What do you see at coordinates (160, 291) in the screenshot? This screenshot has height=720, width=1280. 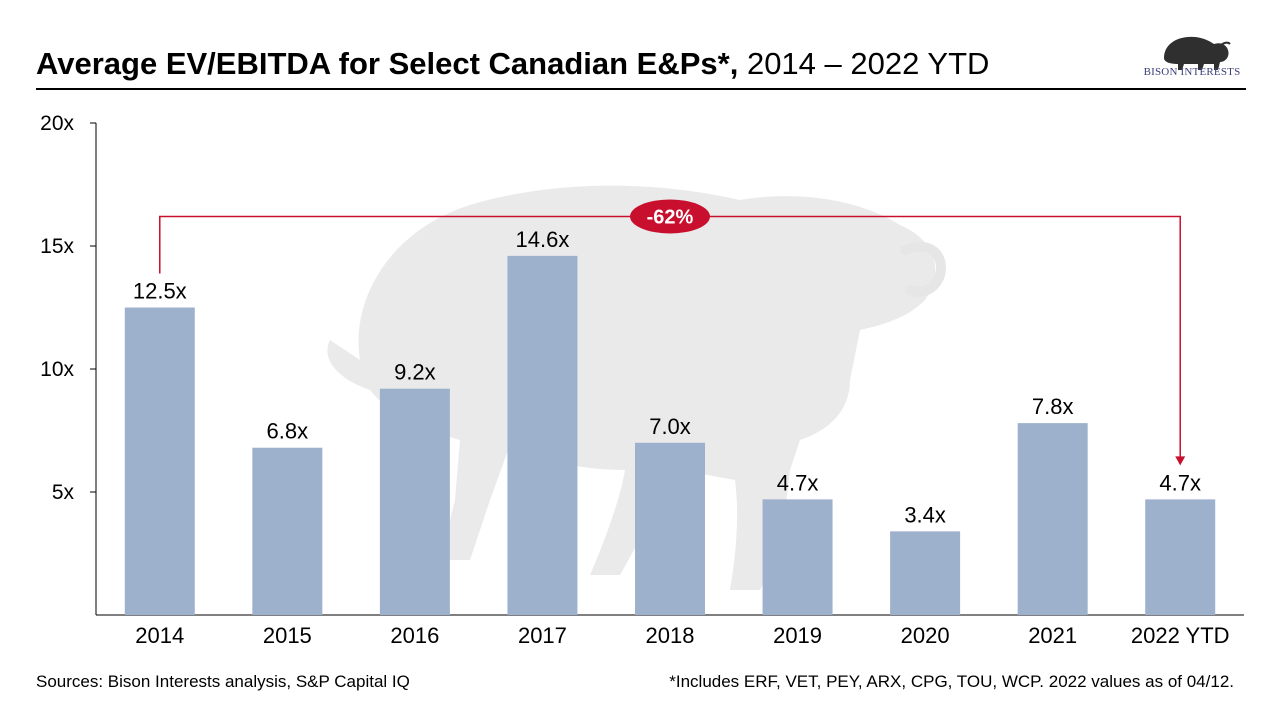 I see `data-label: 12.5x` at bounding box center [160, 291].